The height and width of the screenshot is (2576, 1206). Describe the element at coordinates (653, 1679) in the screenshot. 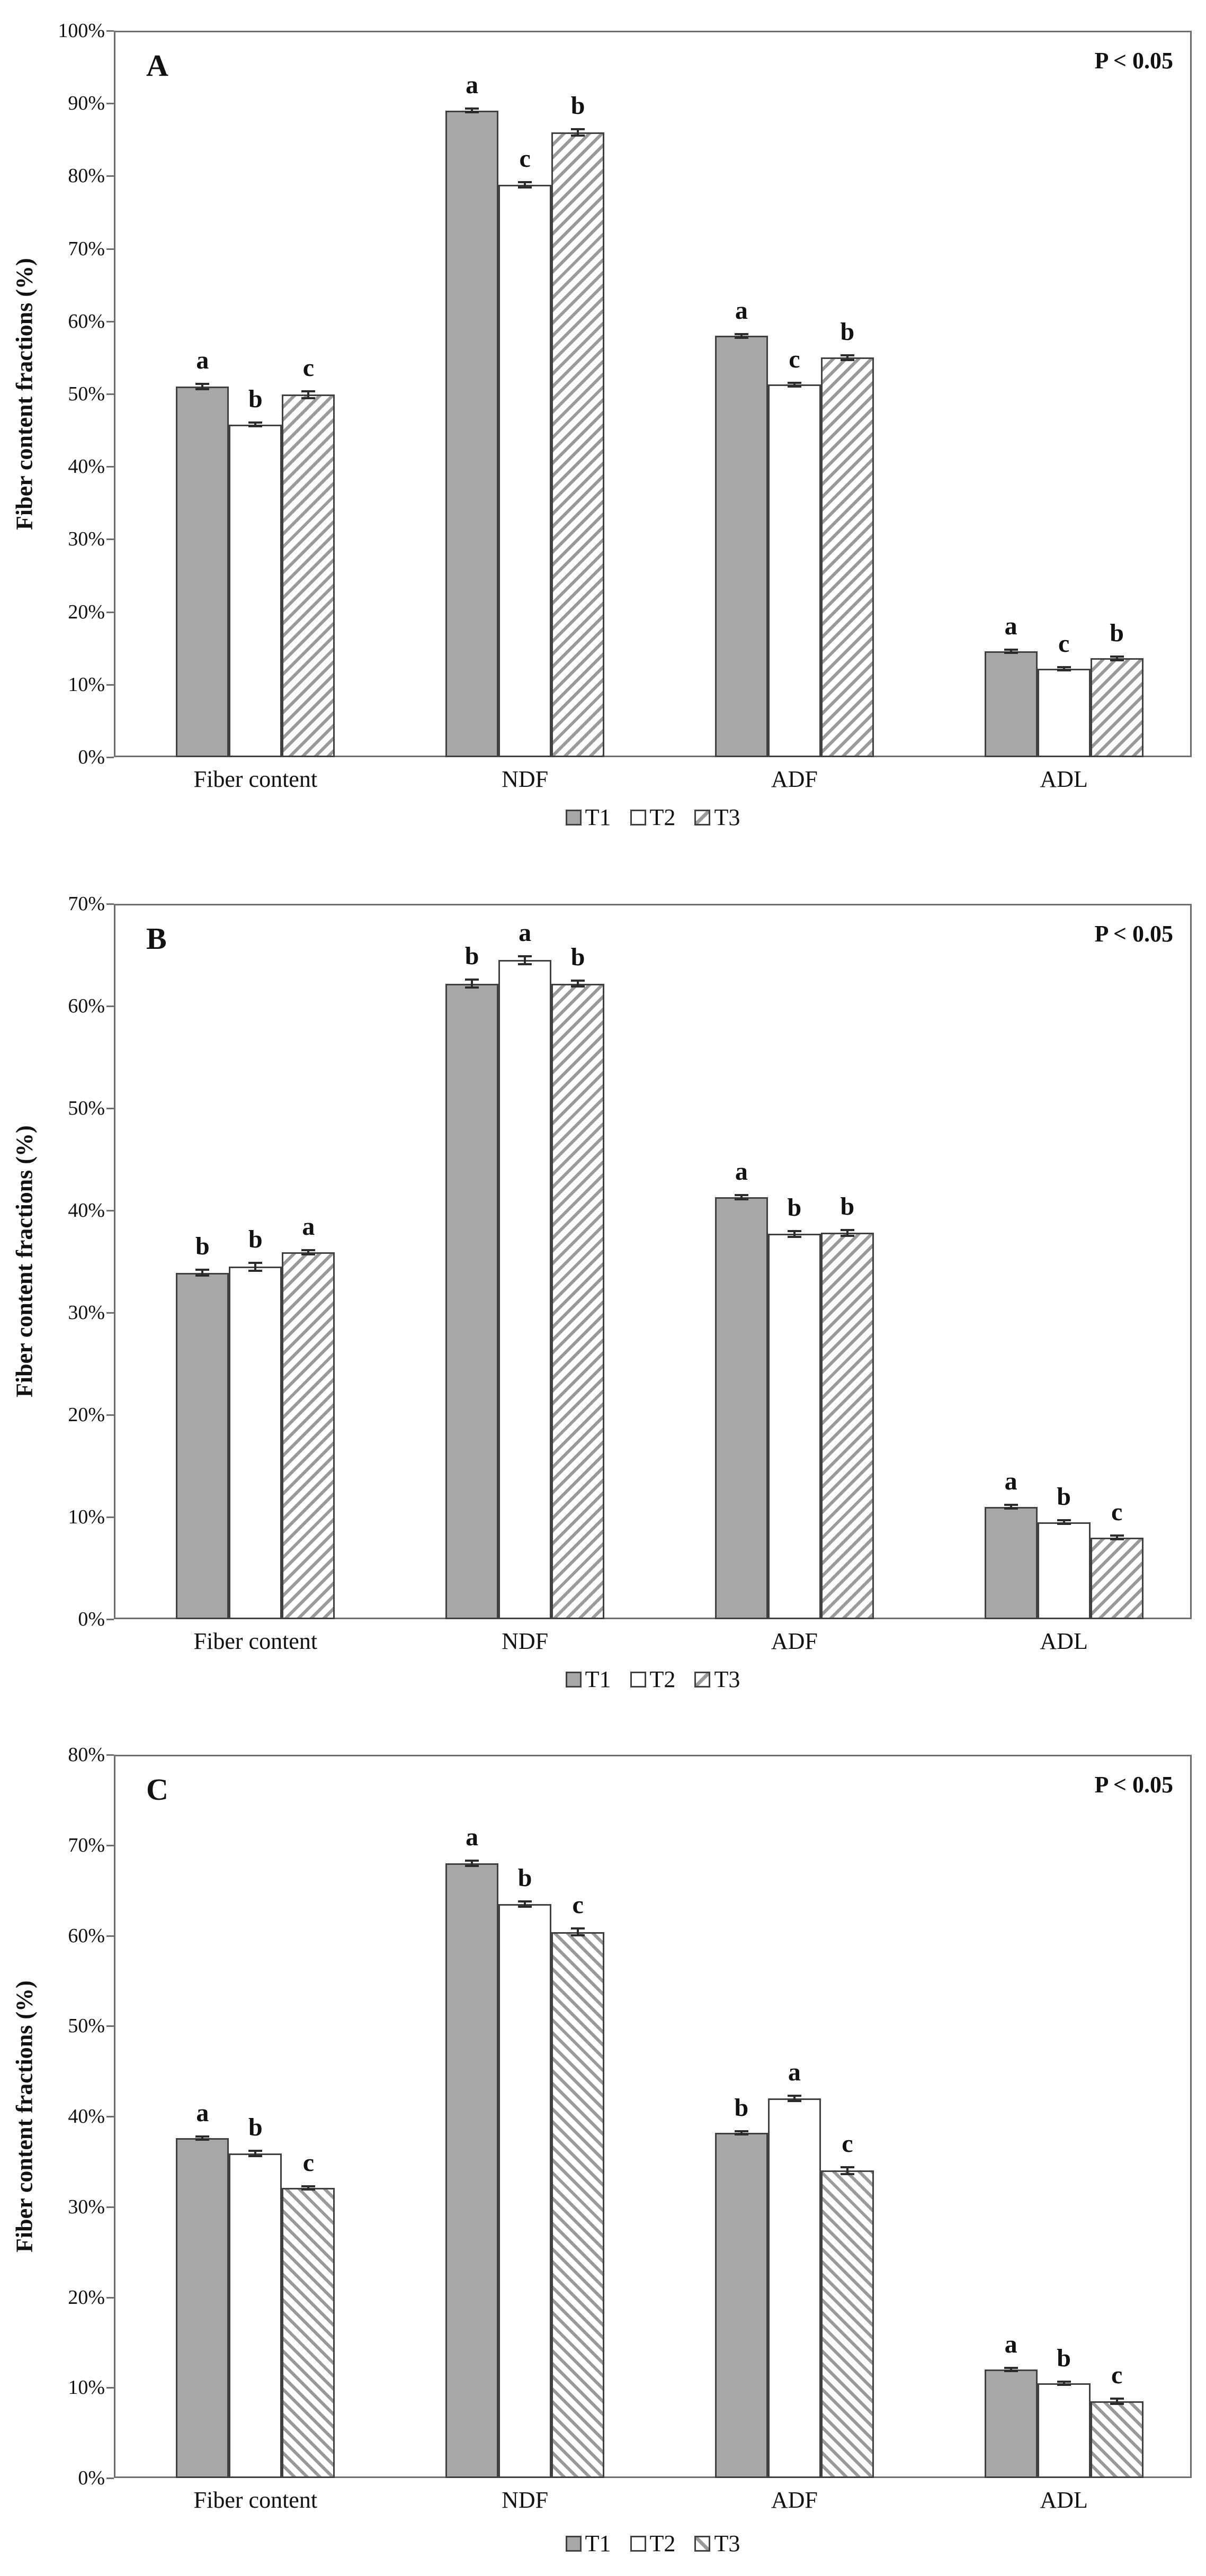

I see `legend-item-t2: T2` at that location.